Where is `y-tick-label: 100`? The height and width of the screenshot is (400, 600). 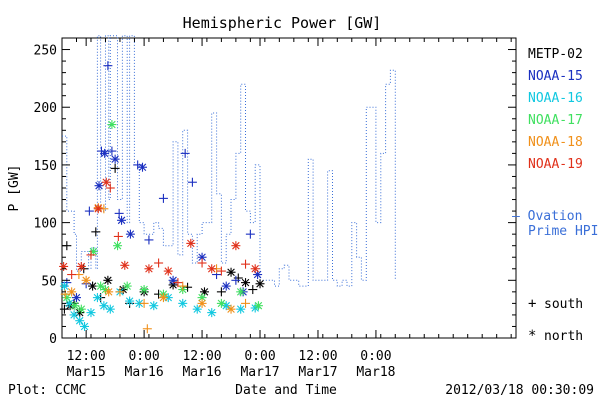
y-tick-label: 100 is located at coordinates (45, 224).